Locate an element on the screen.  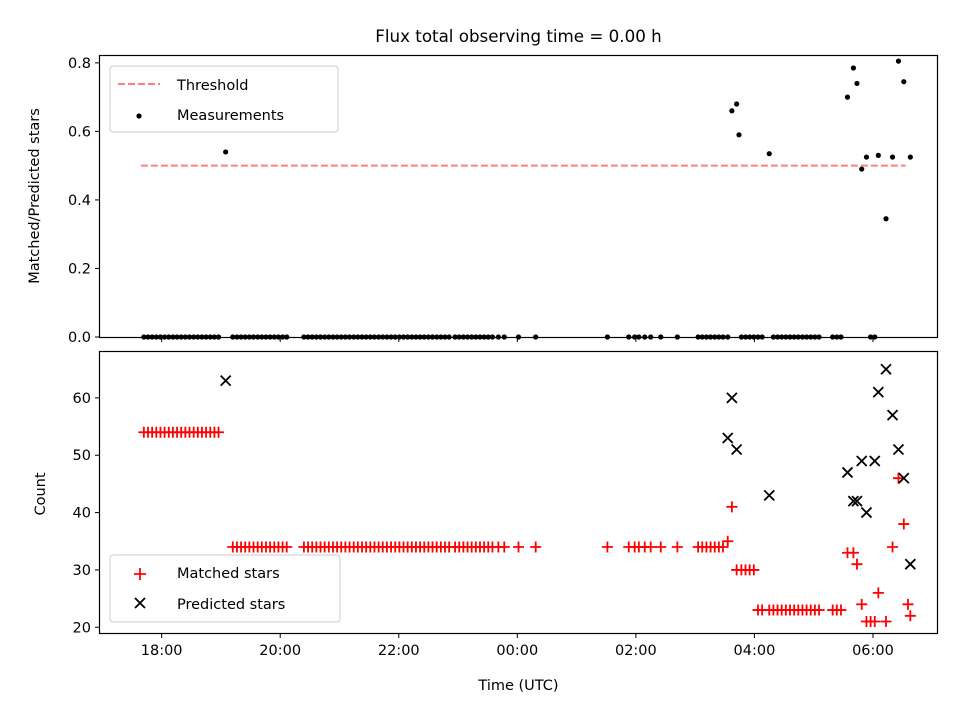
bottom-legend: Matched stars Predicted stars is located at coordinates (225, 588).